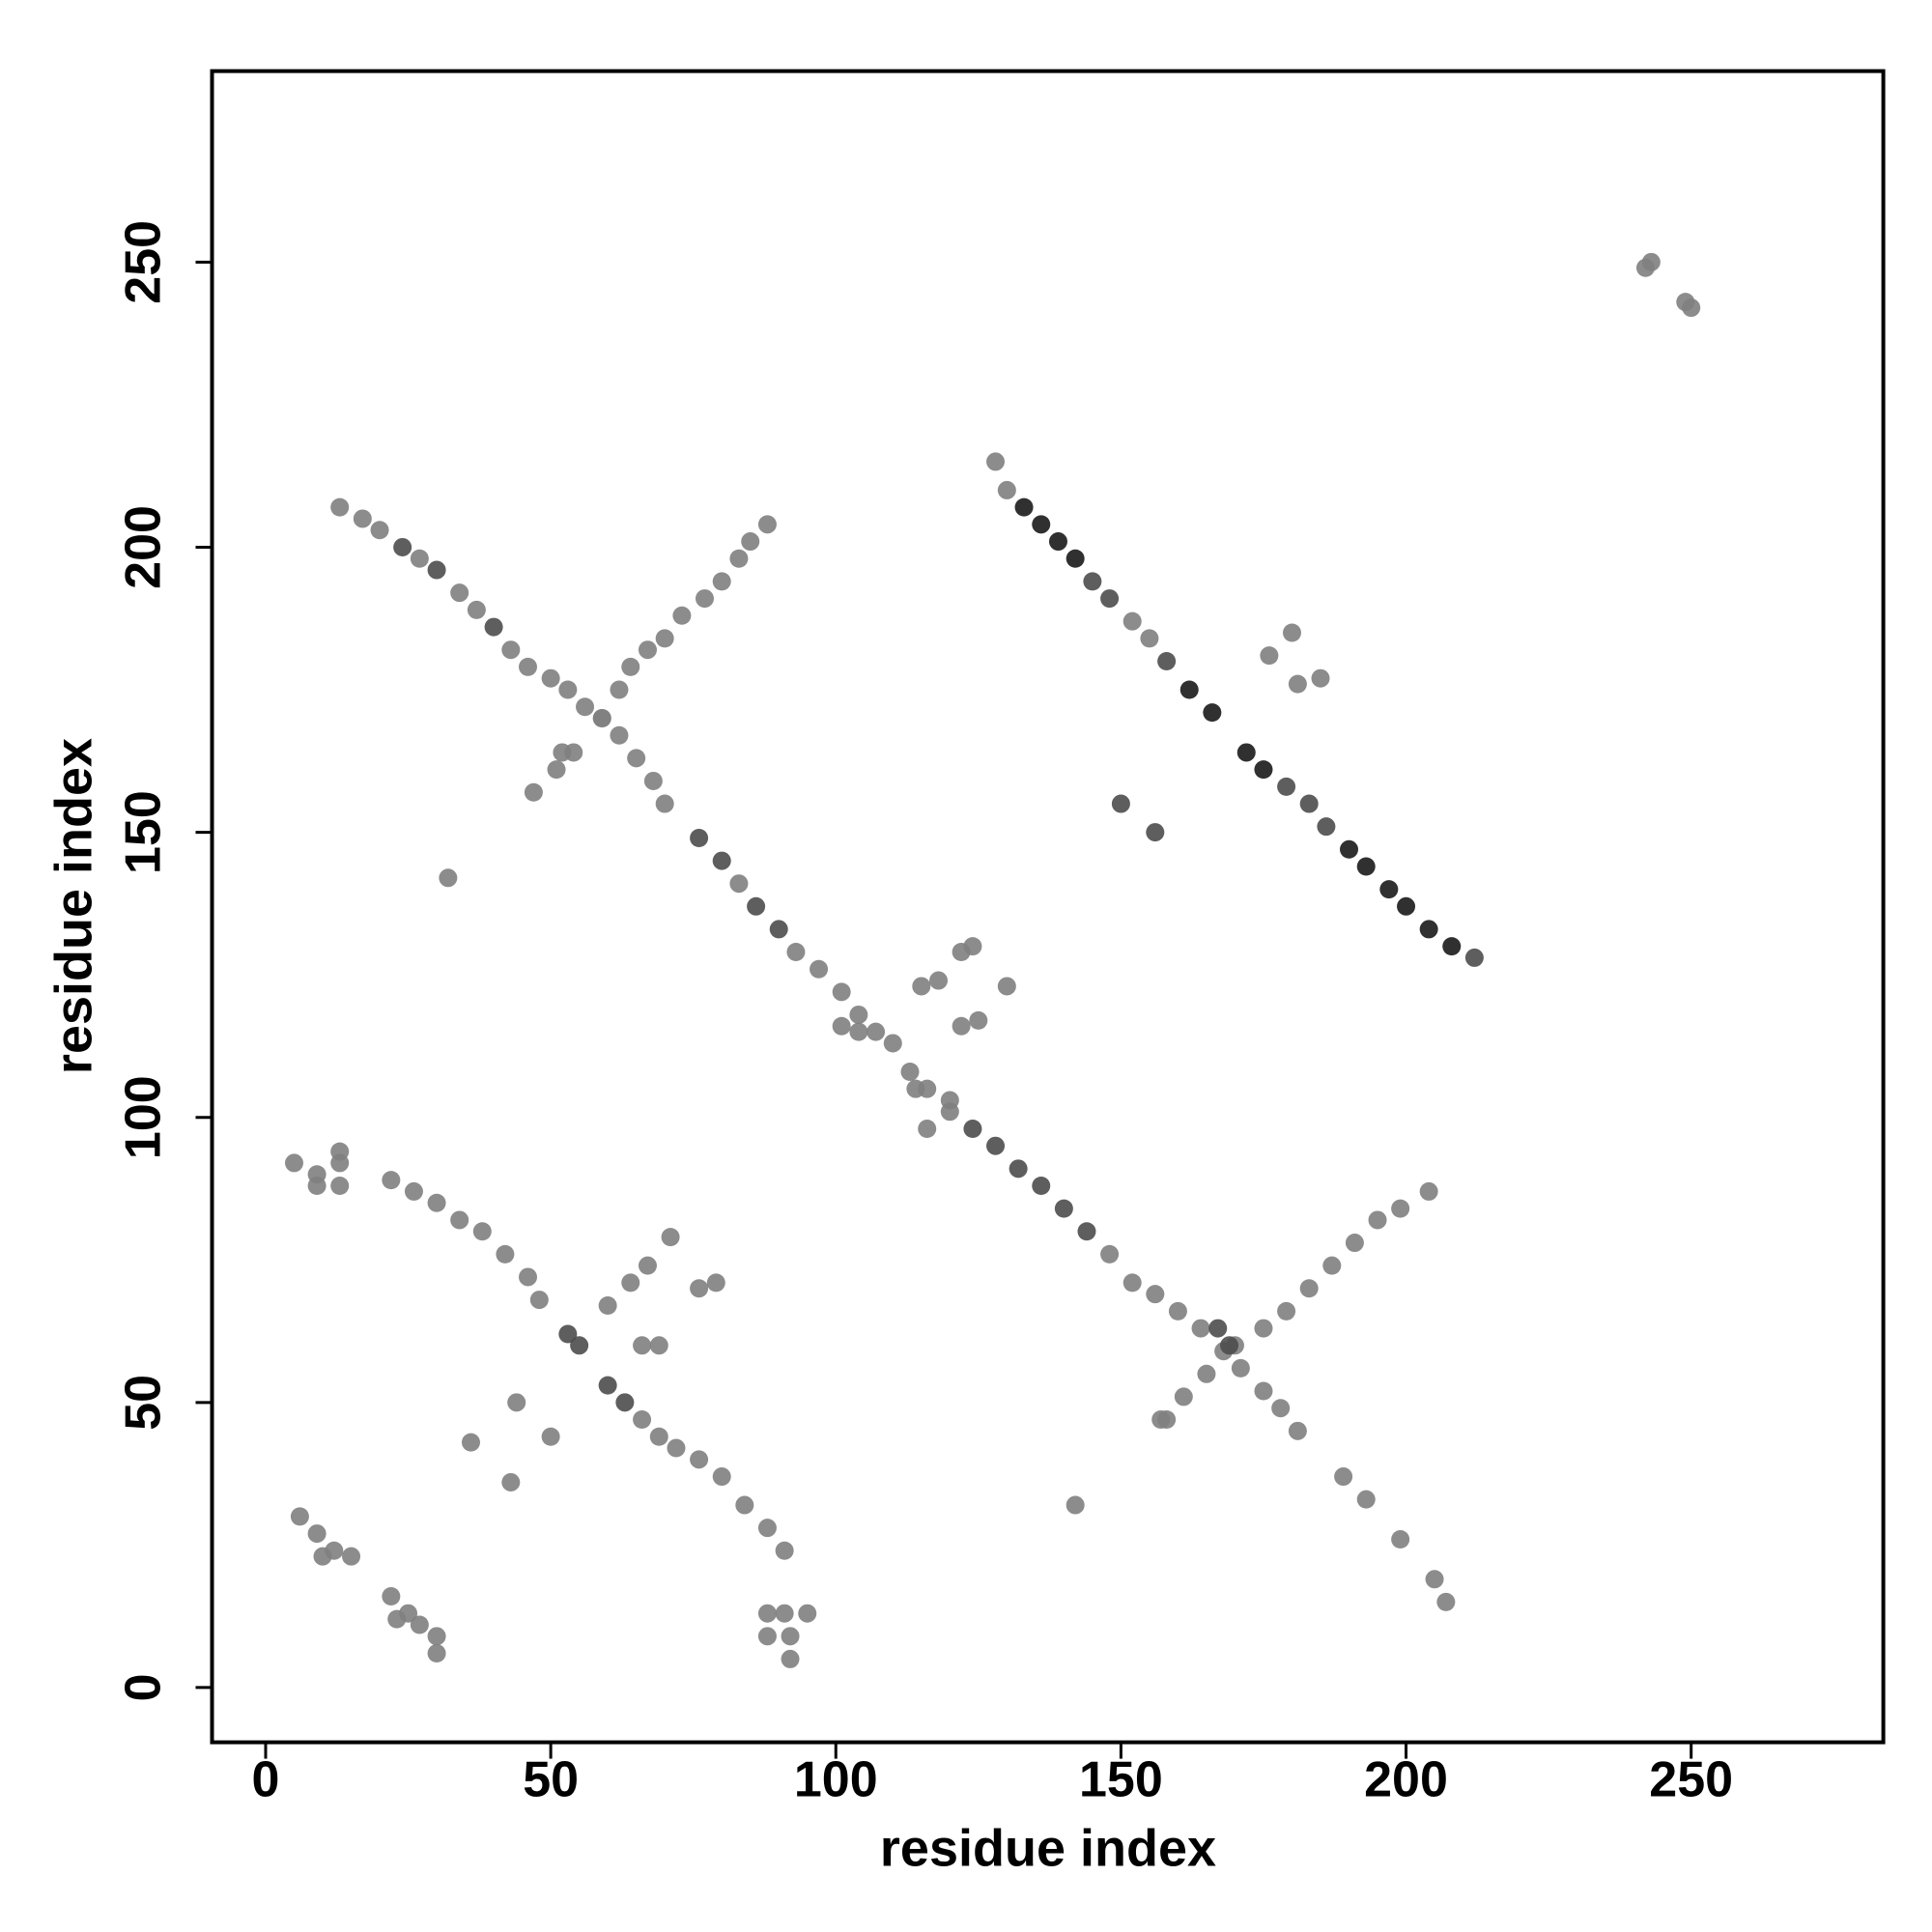 The width and height of the screenshot is (1932, 1932). I want to click on y-tick-label: 50, so click(144, 1403).